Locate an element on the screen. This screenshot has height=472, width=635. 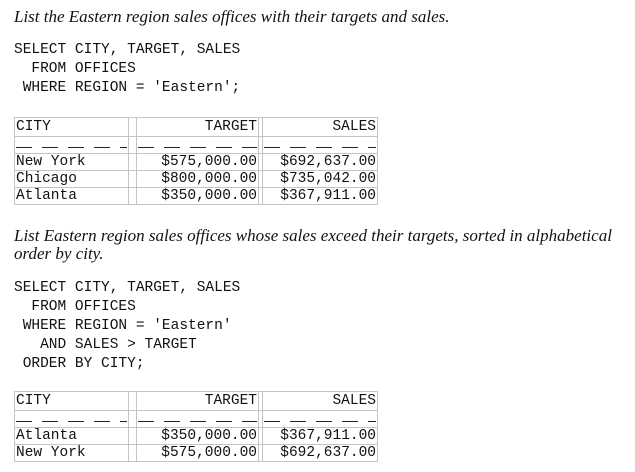
cell: Chicago is located at coordinates (71, 179).